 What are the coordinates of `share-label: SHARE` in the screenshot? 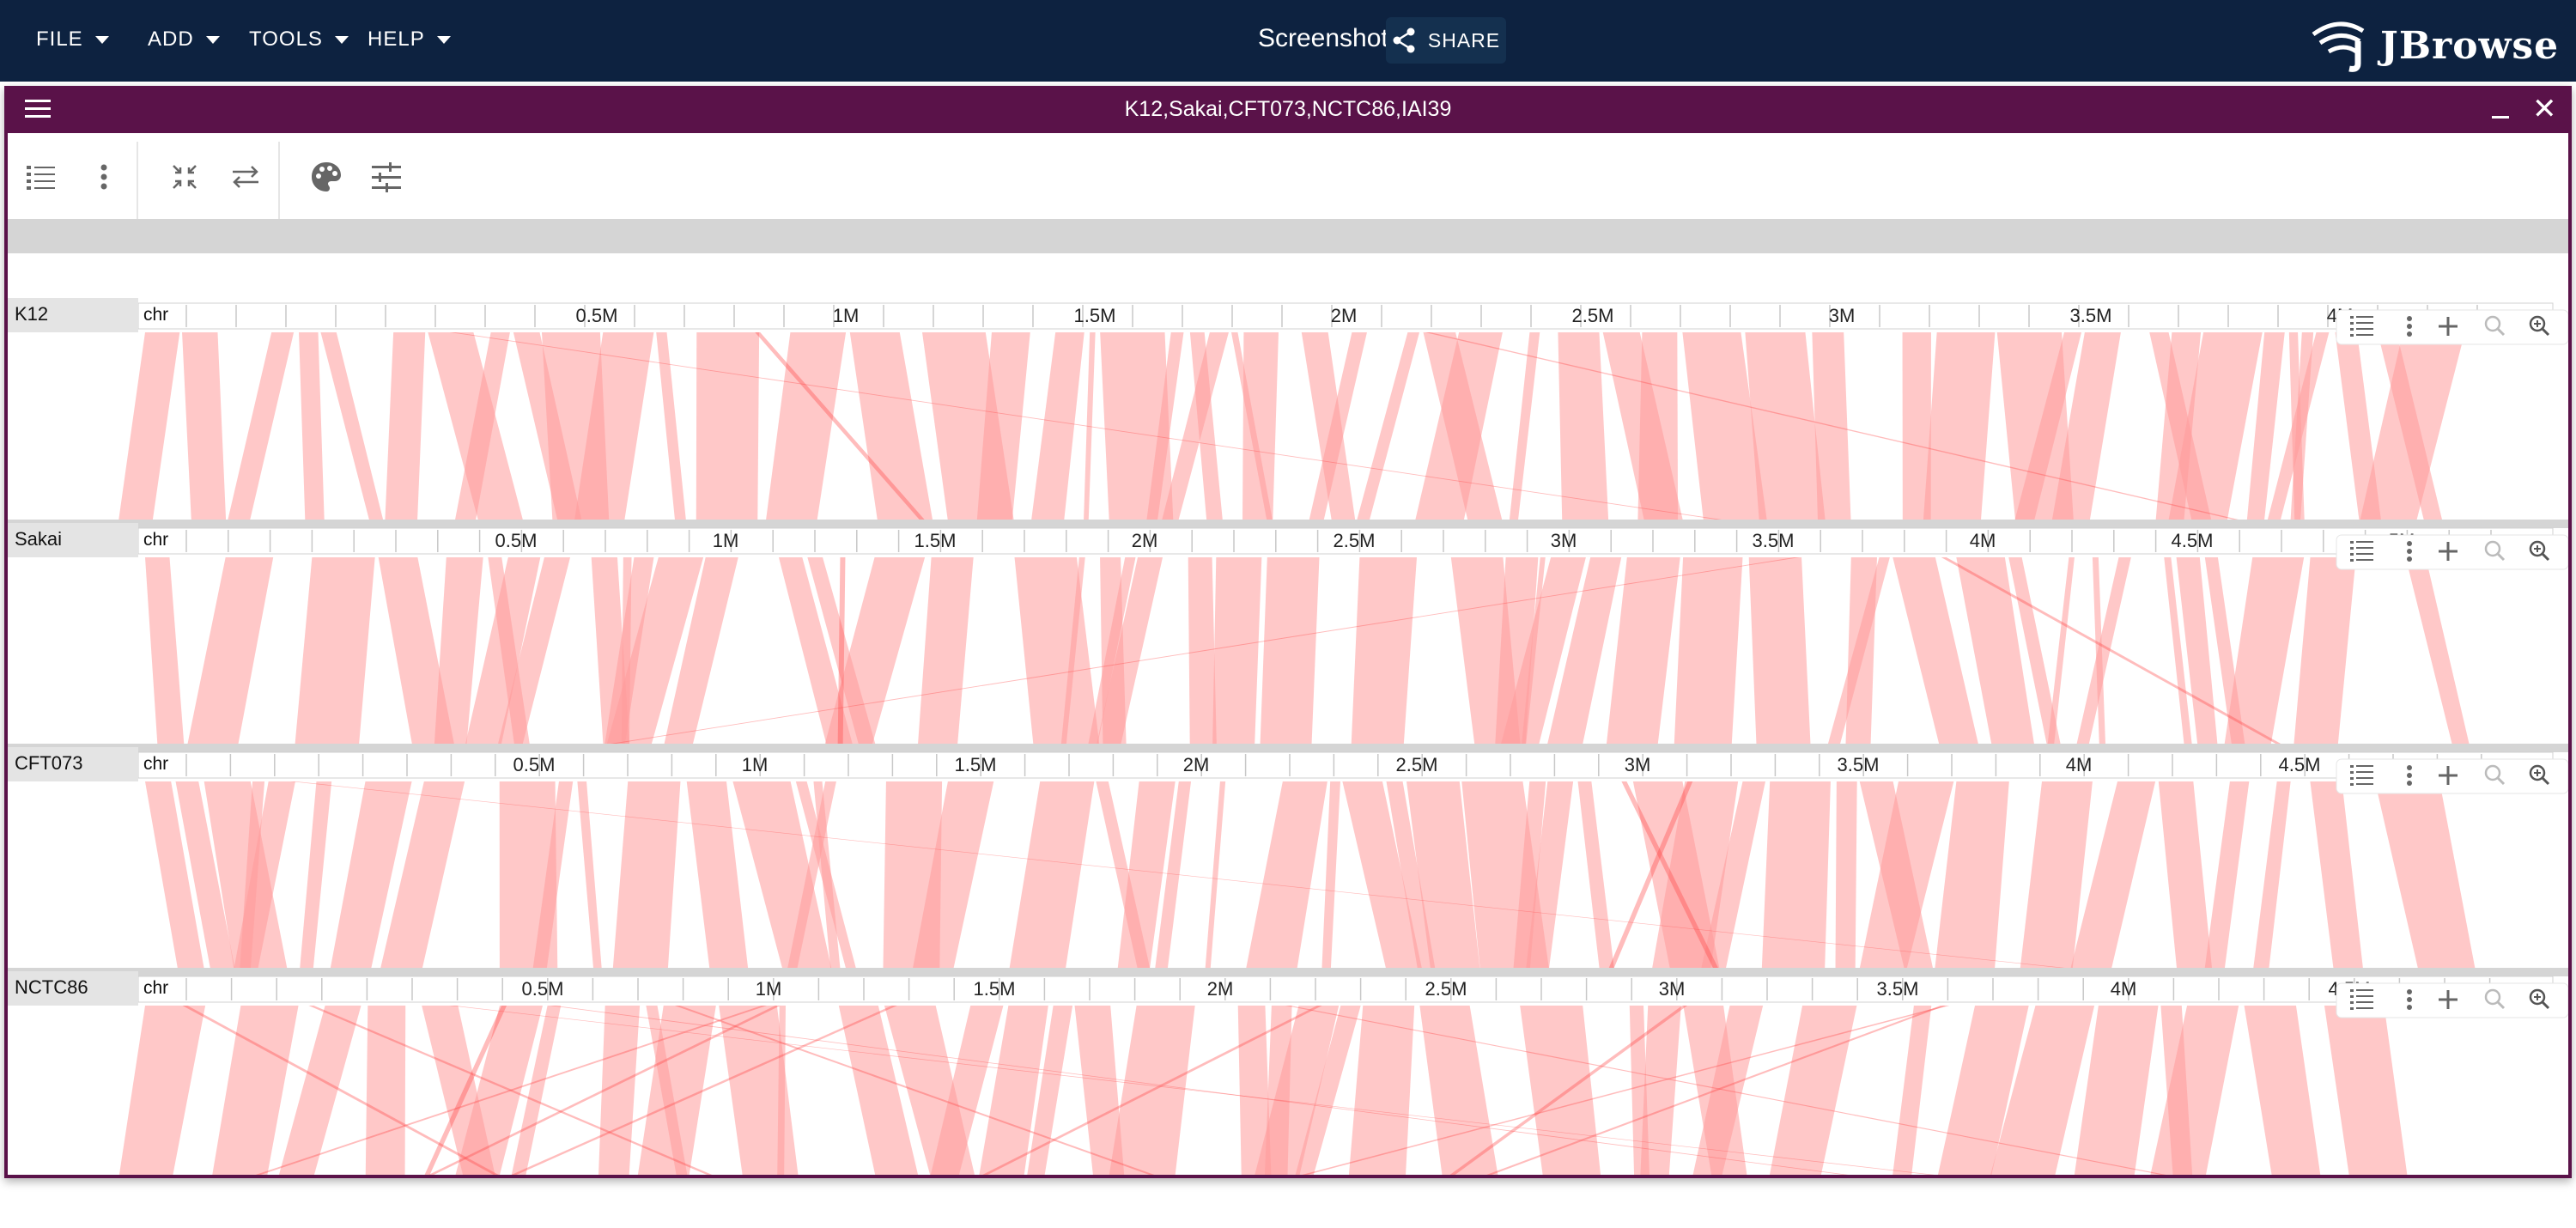 It's located at (1464, 40).